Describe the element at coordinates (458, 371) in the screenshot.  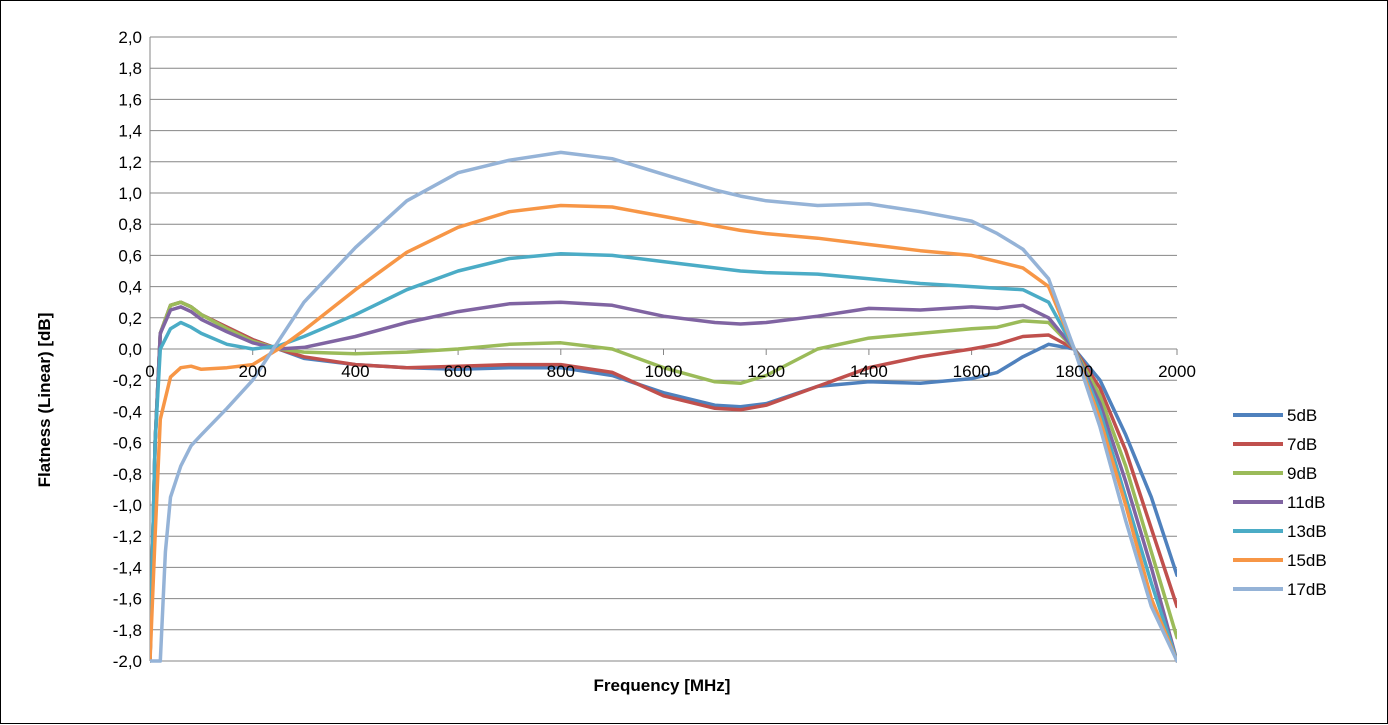
I see `x-tick-label: 600` at that location.